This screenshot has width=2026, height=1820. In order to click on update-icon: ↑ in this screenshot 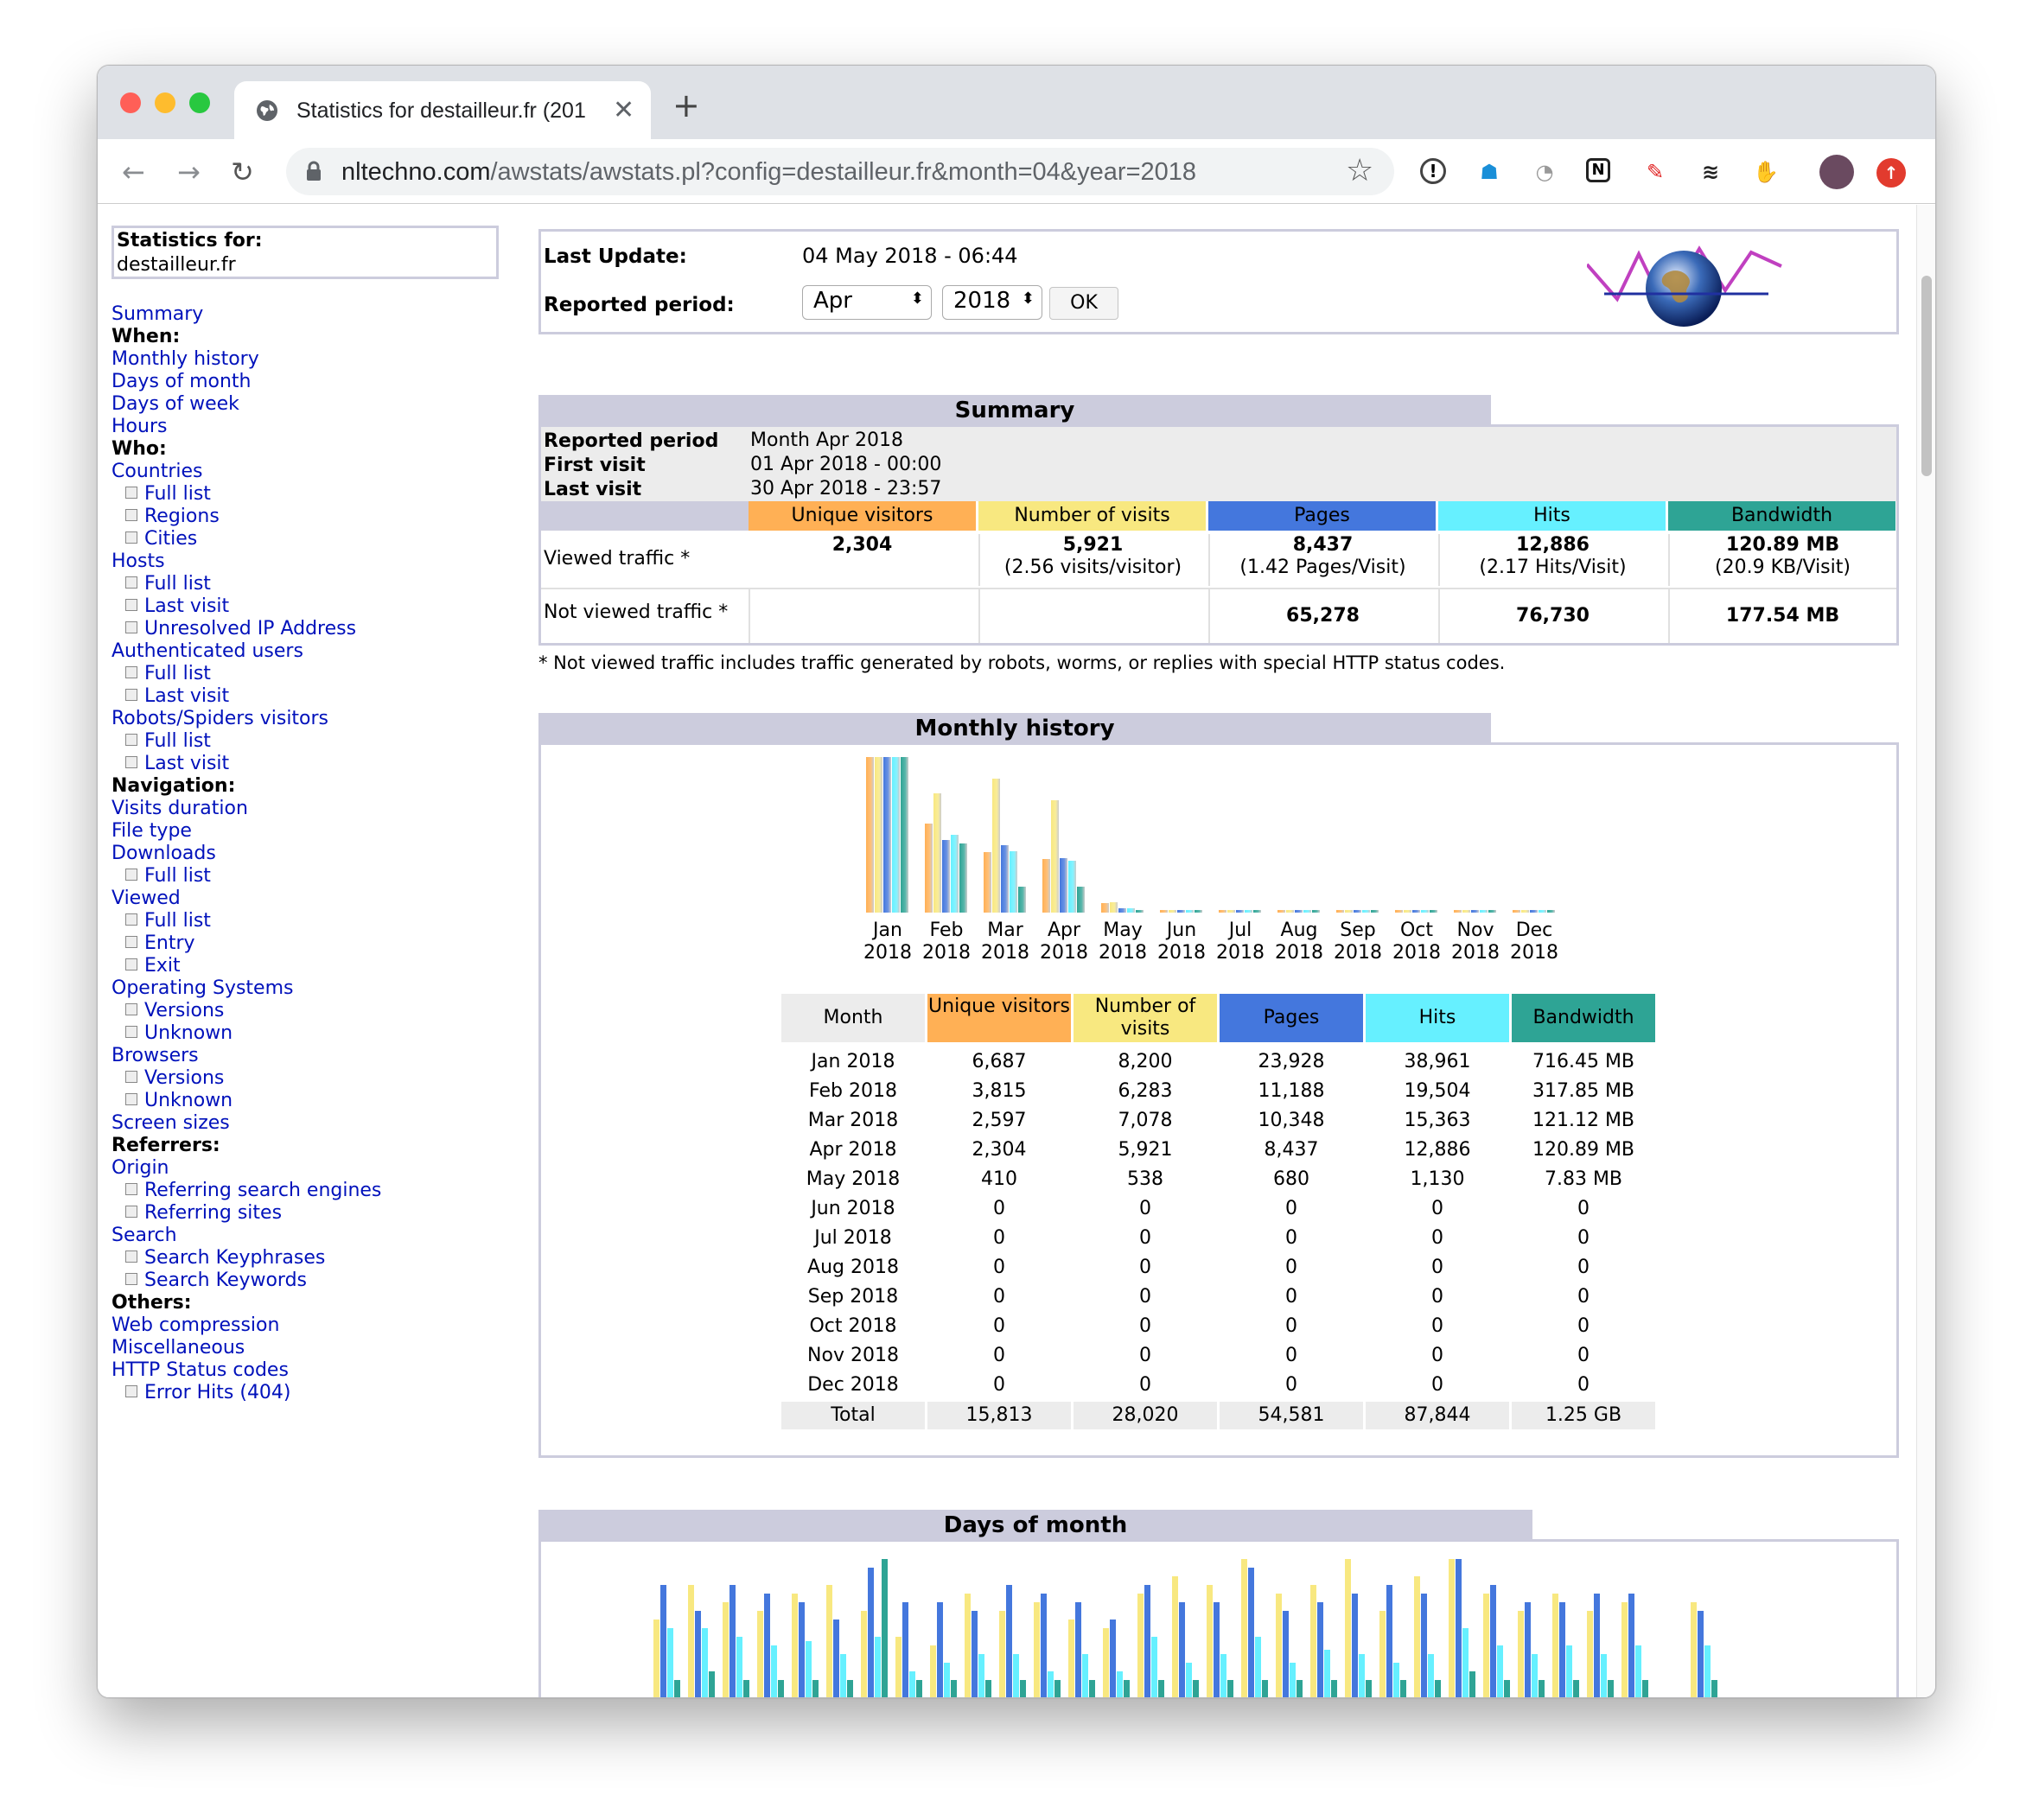, I will do `click(1891, 173)`.